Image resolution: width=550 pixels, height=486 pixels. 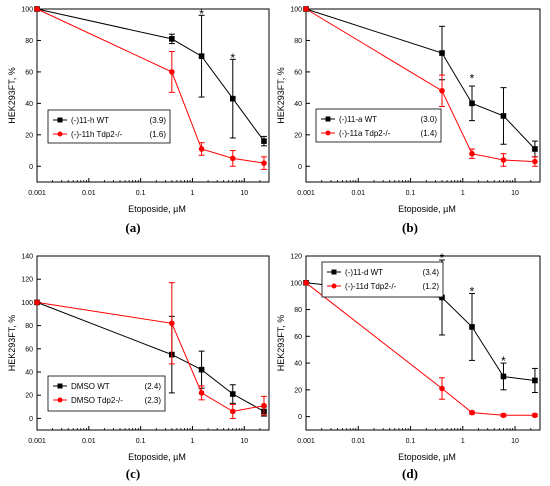 What do you see at coordinates (364, 272) in the screenshot?
I see `legend-label: (-)11-d WT` at bounding box center [364, 272].